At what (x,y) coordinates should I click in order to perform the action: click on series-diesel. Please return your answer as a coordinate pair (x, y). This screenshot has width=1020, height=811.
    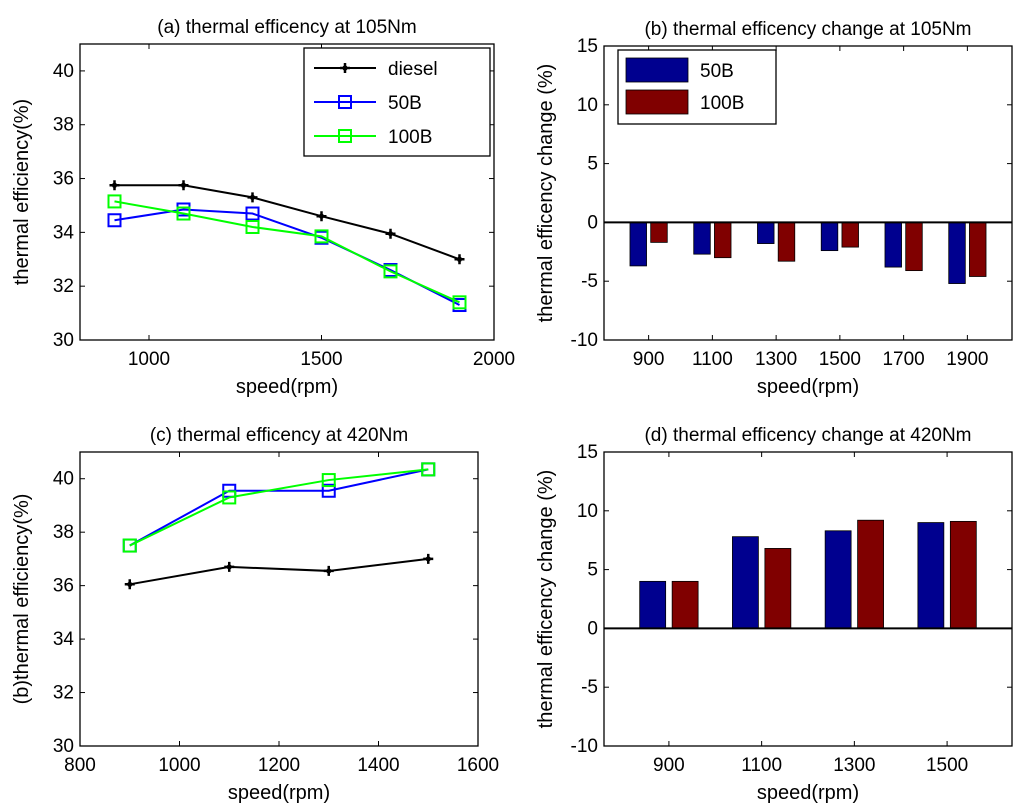
    Looking at the image, I should click on (287, 222).